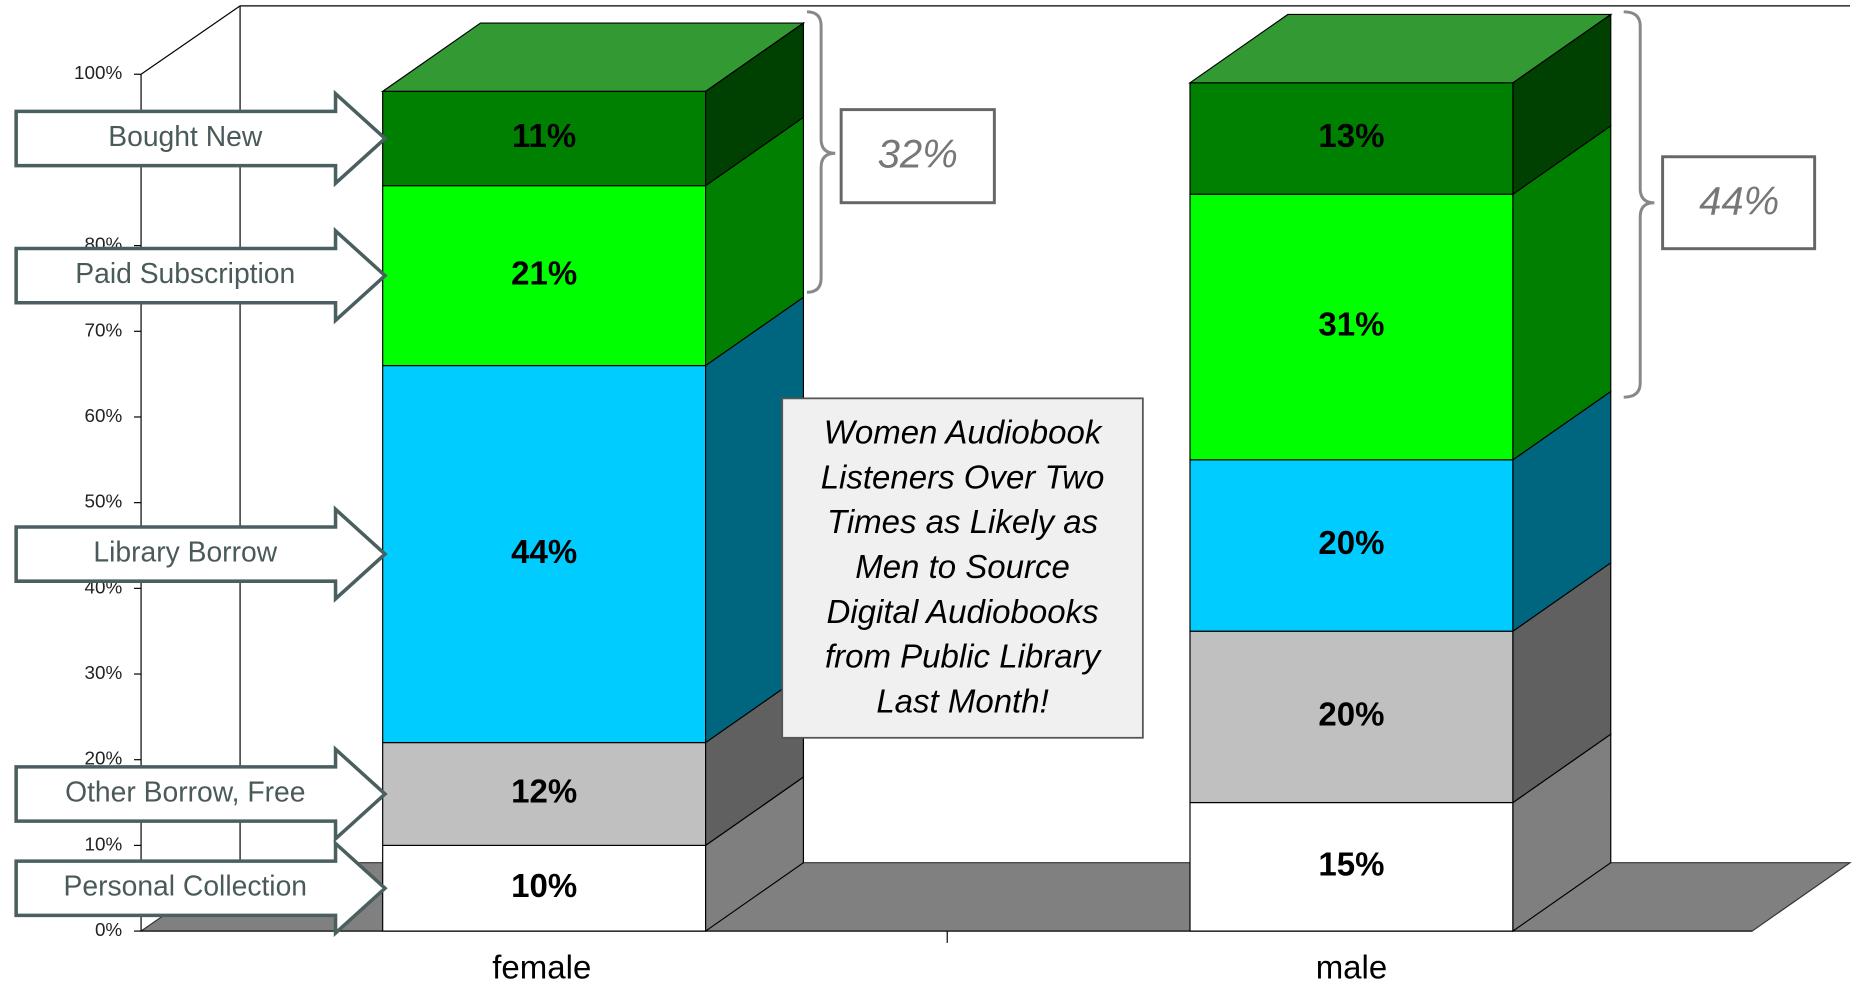 Image resolution: width=1852 pixels, height=990 pixels. I want to click on value-label: 13%, so click(1351, 135).